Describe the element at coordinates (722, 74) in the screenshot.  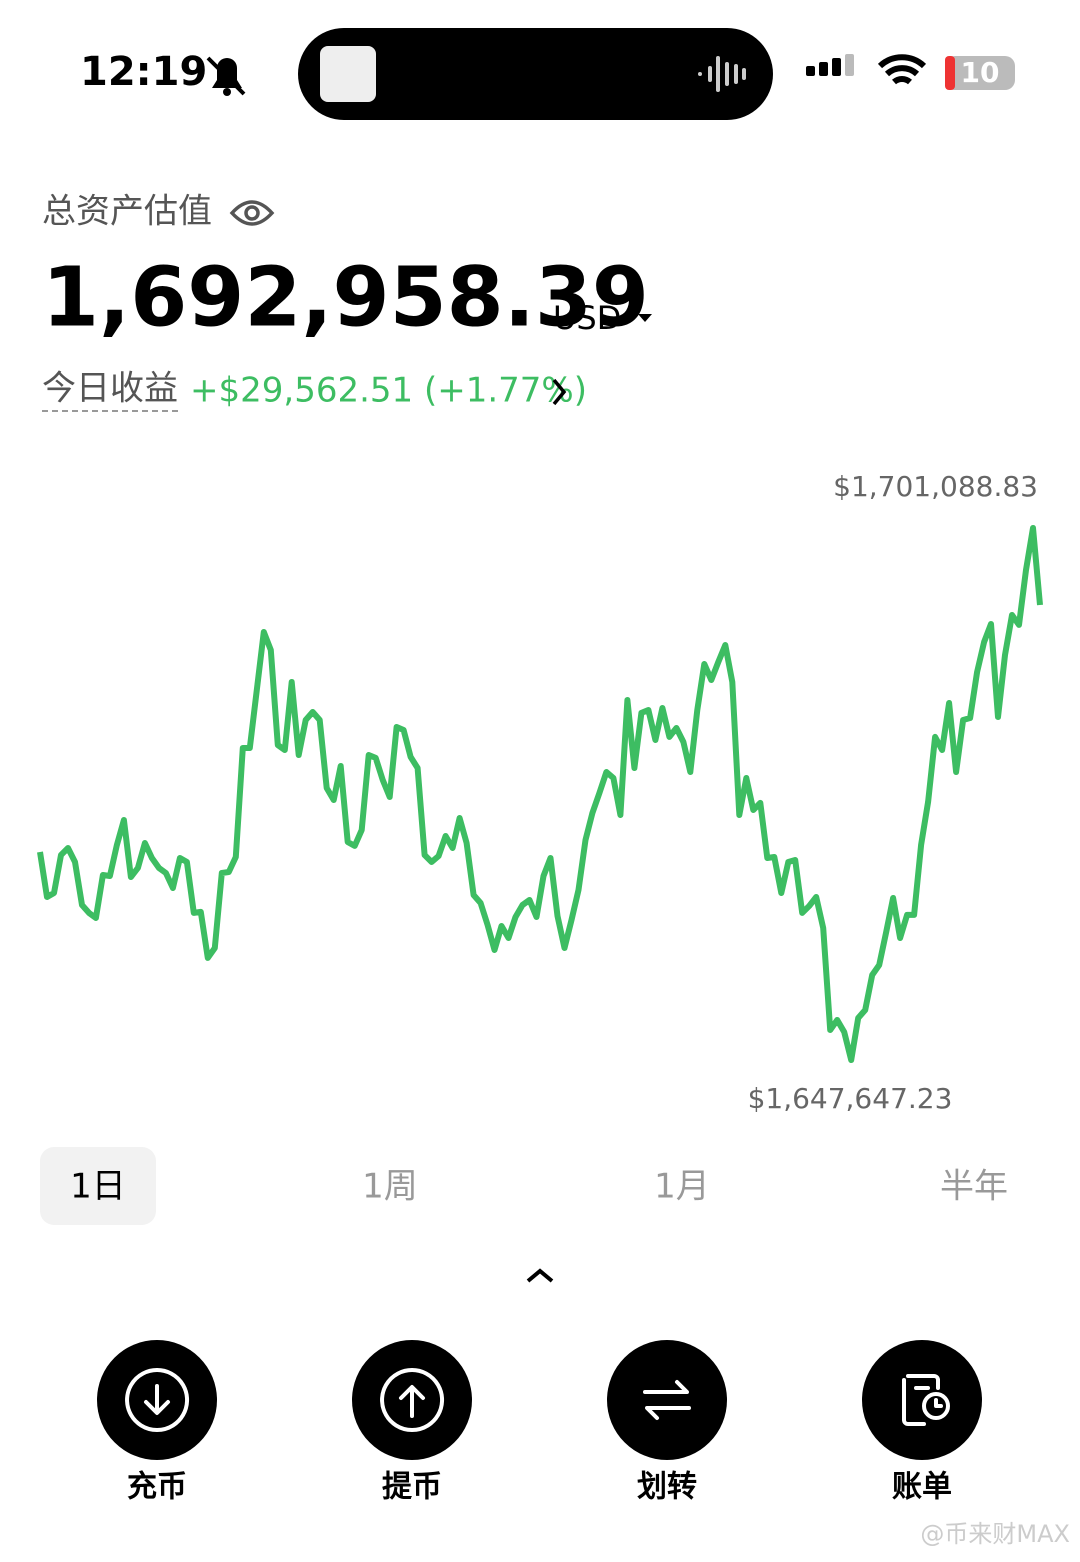
I see `audio-wave` at that location.